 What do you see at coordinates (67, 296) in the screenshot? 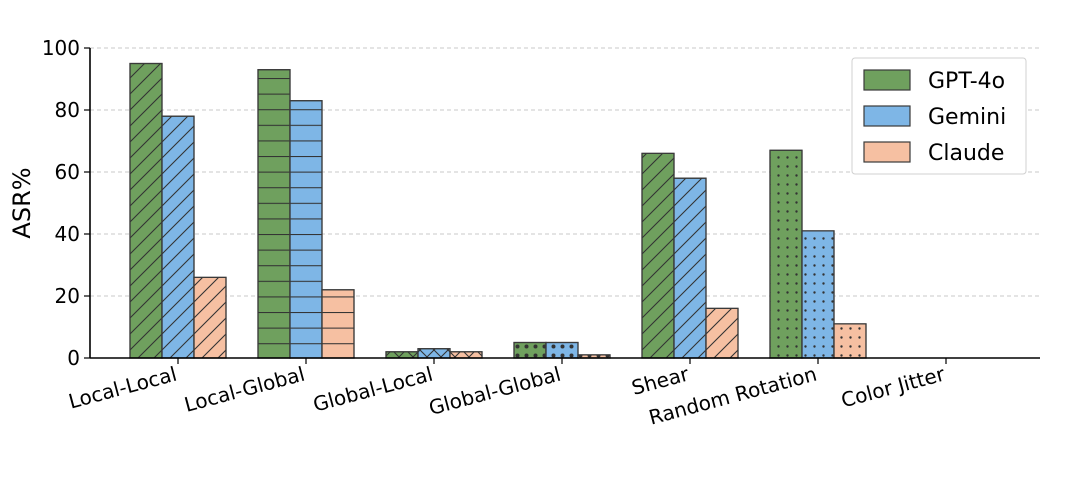
I see `y-tick-label: 20` at bounding box center [67, 296].